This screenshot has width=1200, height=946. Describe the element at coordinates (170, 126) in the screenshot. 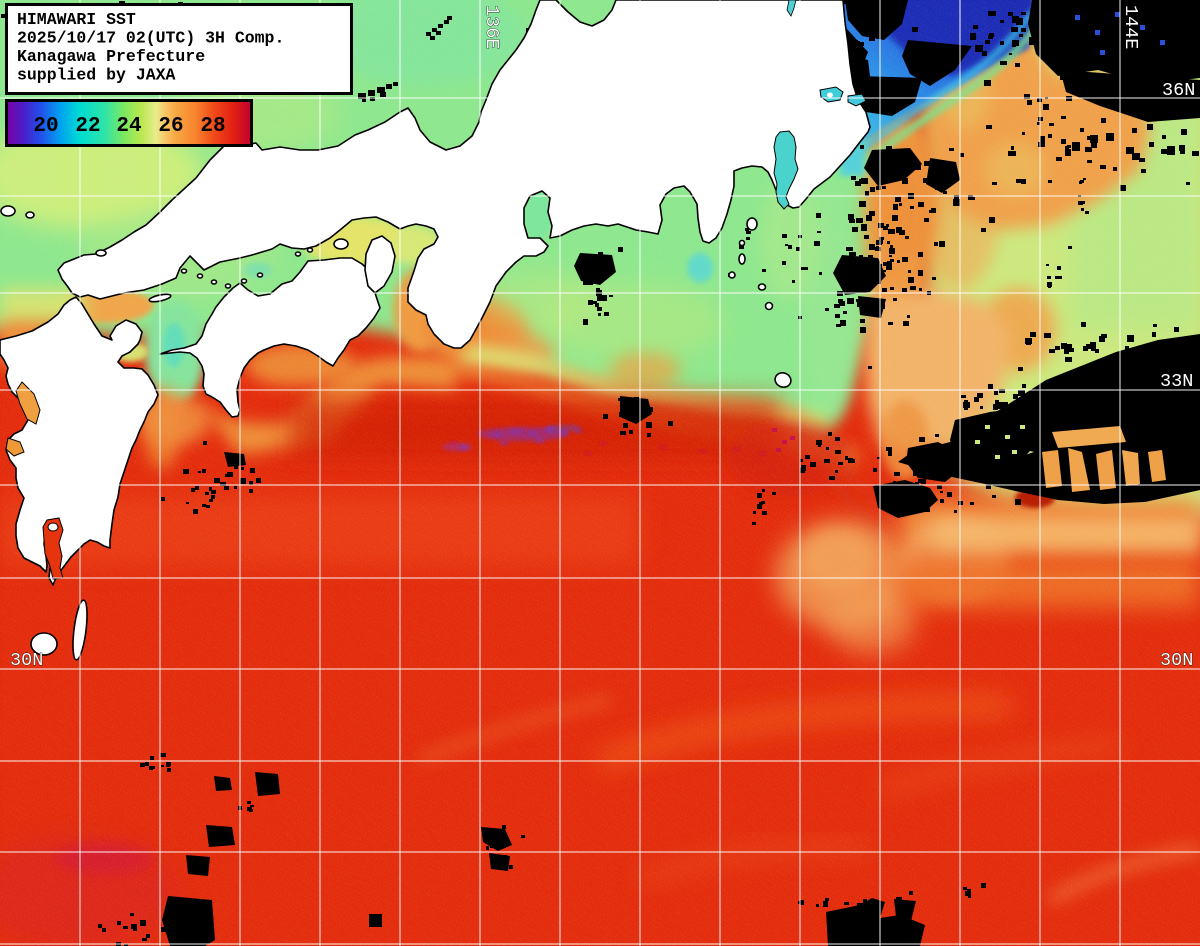

I see `svg-text: 26` at that location.